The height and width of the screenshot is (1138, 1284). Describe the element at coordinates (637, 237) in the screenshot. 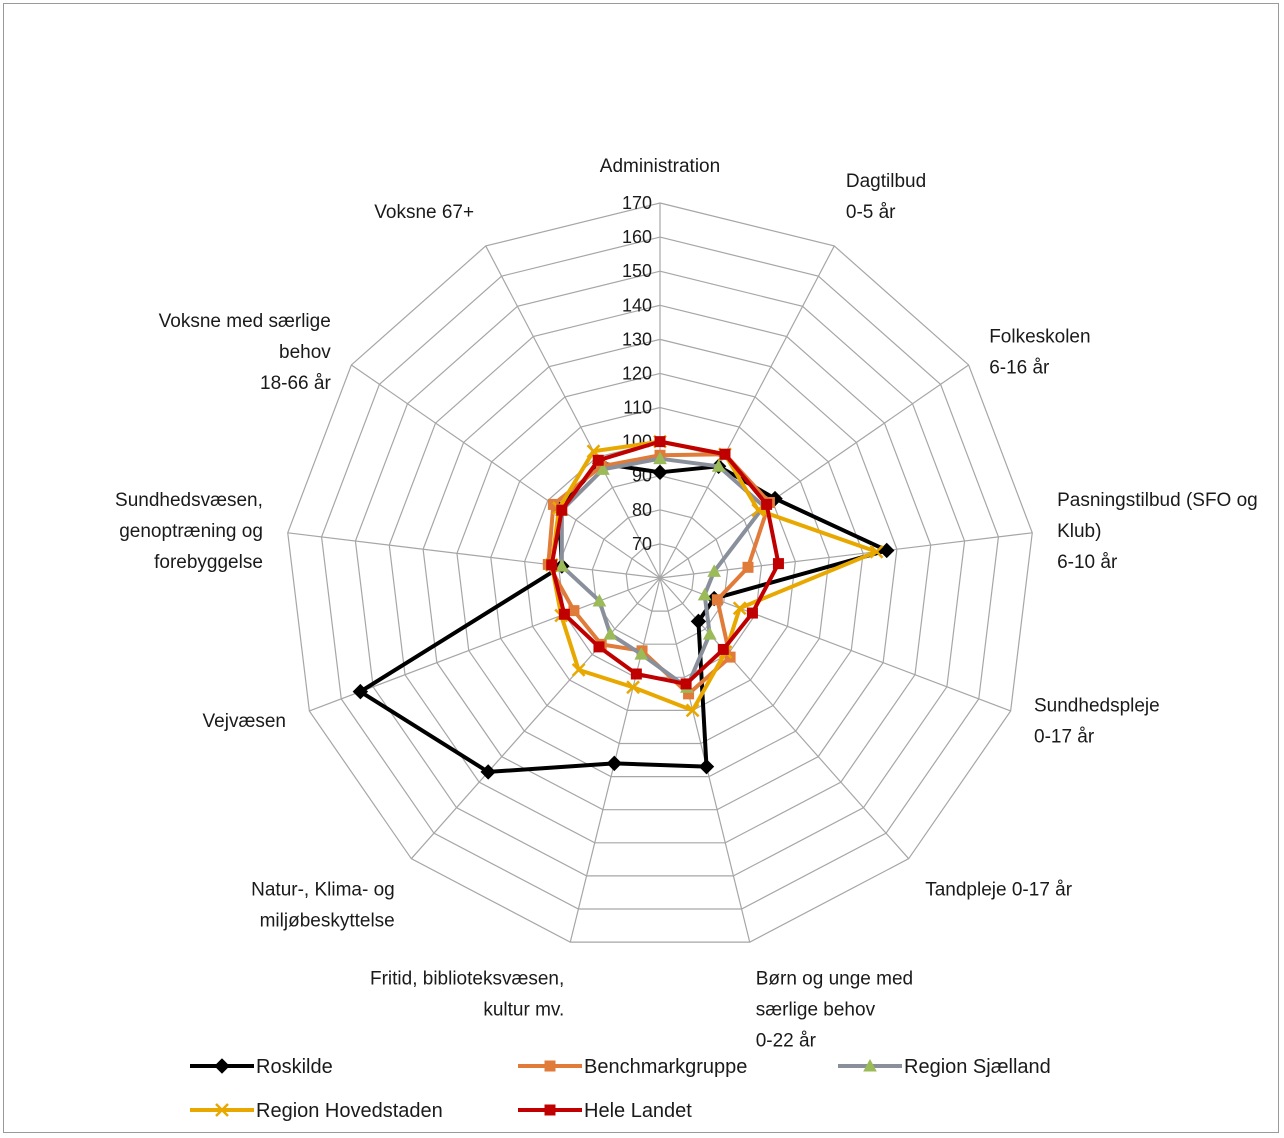

I see `tick-label: 160` at that location.